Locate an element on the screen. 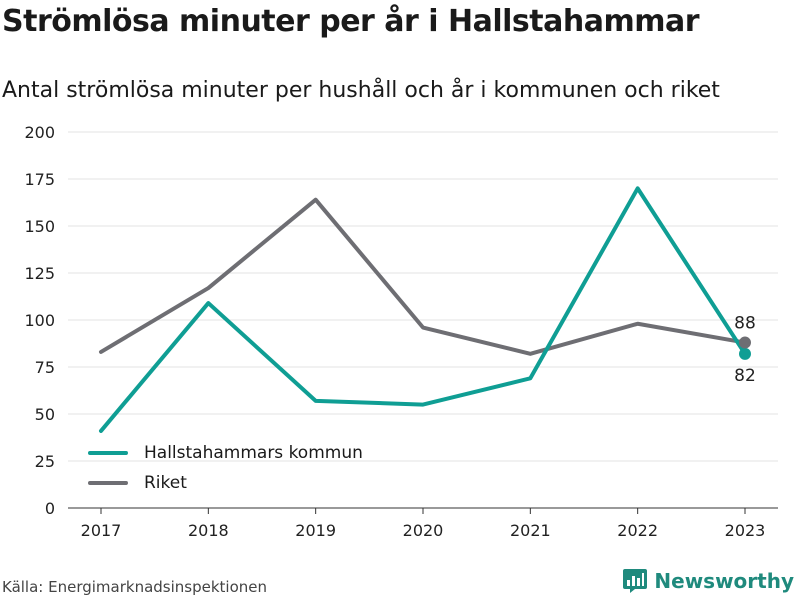 The width and height of the screenshot is (800, 600). brand-name: Newsworthy is located at coordinates (724, 581).